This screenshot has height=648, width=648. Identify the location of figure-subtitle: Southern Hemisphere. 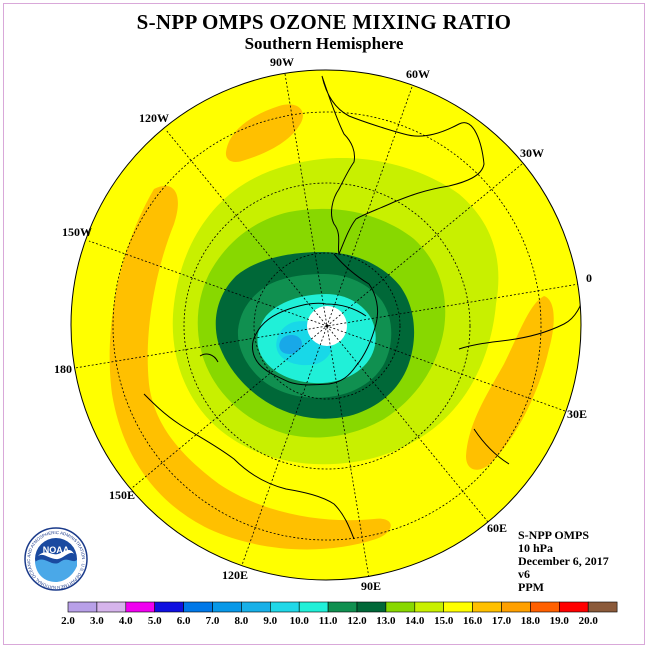
(324, 43).